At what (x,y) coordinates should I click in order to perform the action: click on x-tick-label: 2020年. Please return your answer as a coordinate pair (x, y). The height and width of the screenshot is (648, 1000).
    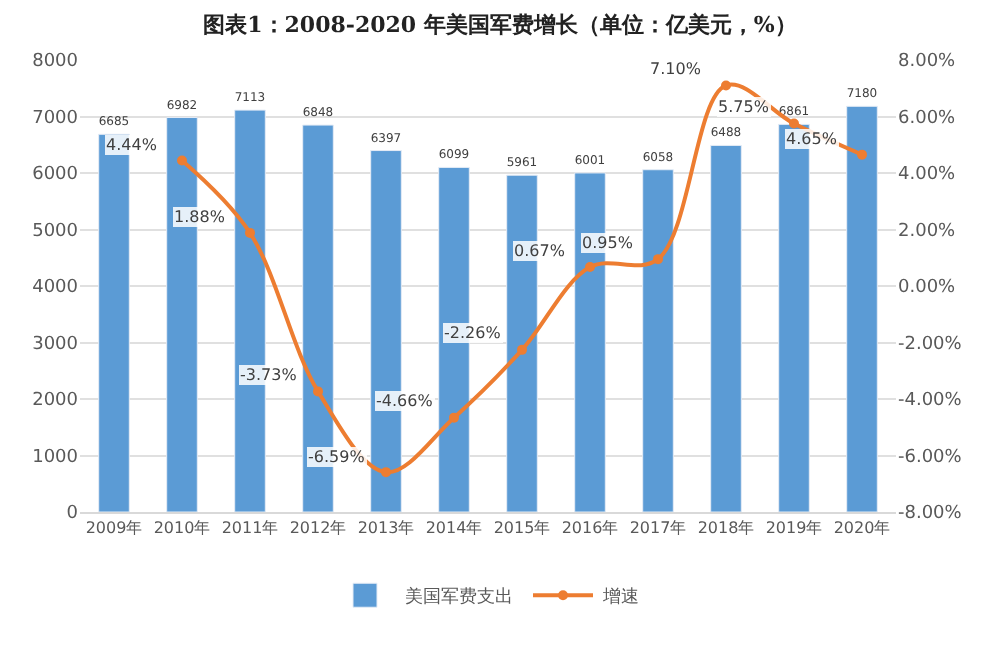
    Looking at the image, I should click on (862, 528).